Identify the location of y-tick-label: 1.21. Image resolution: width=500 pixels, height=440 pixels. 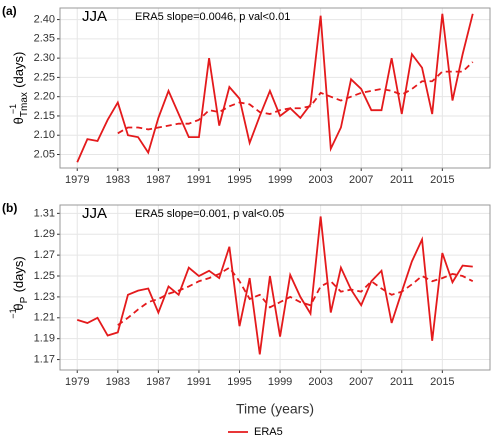
(44, 318).